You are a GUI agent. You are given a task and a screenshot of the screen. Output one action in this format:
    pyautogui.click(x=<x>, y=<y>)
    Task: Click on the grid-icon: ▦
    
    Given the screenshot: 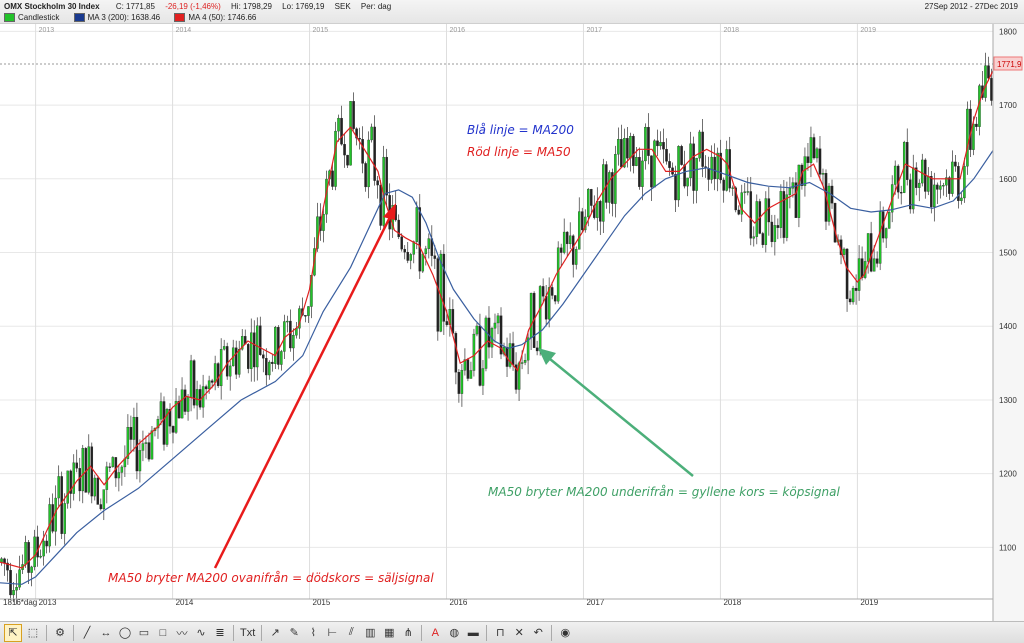 What is the action you would take?
    pyautogui.click(x=389, y=633)
    